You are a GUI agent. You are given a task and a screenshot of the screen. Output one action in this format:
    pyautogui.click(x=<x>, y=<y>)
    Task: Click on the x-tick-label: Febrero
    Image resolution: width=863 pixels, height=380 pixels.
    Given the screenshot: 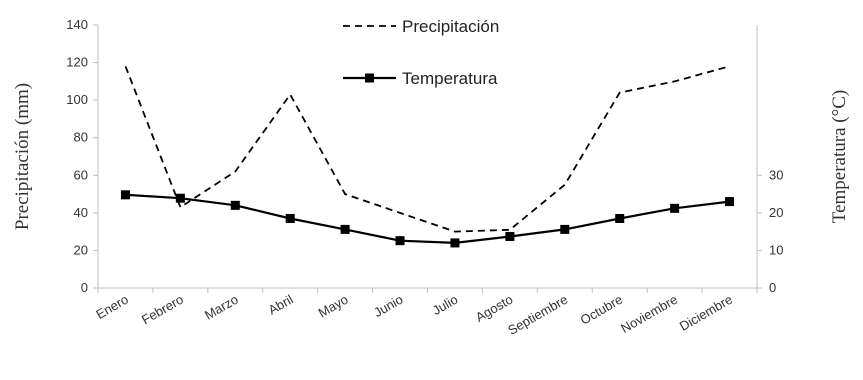 What is the action you would take?
    pyautogui.click(x=162, y=310)
    